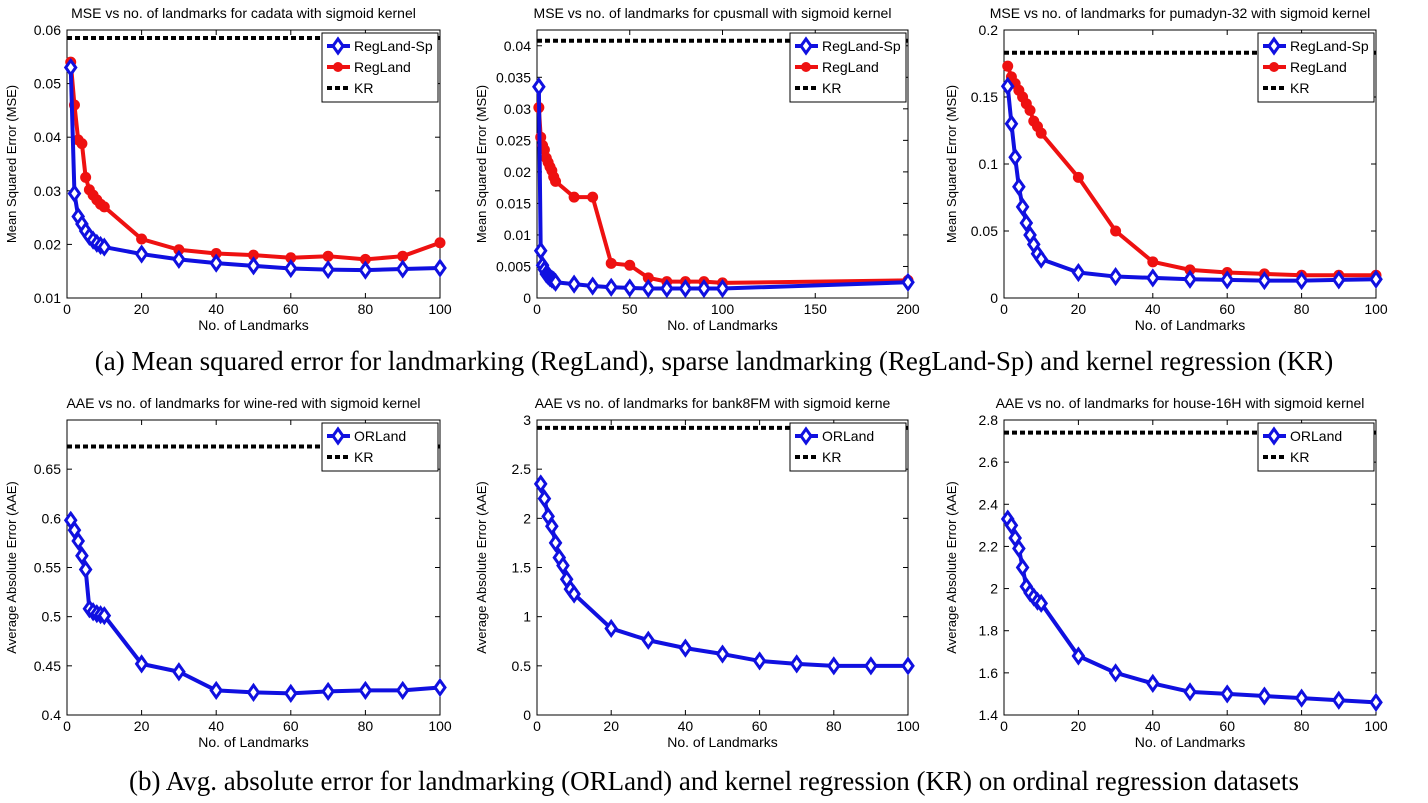  What do you see at coordinates (527, 518) in the screenshot?
I see `y-tick-label: 2` at bounding box center [527, 518].